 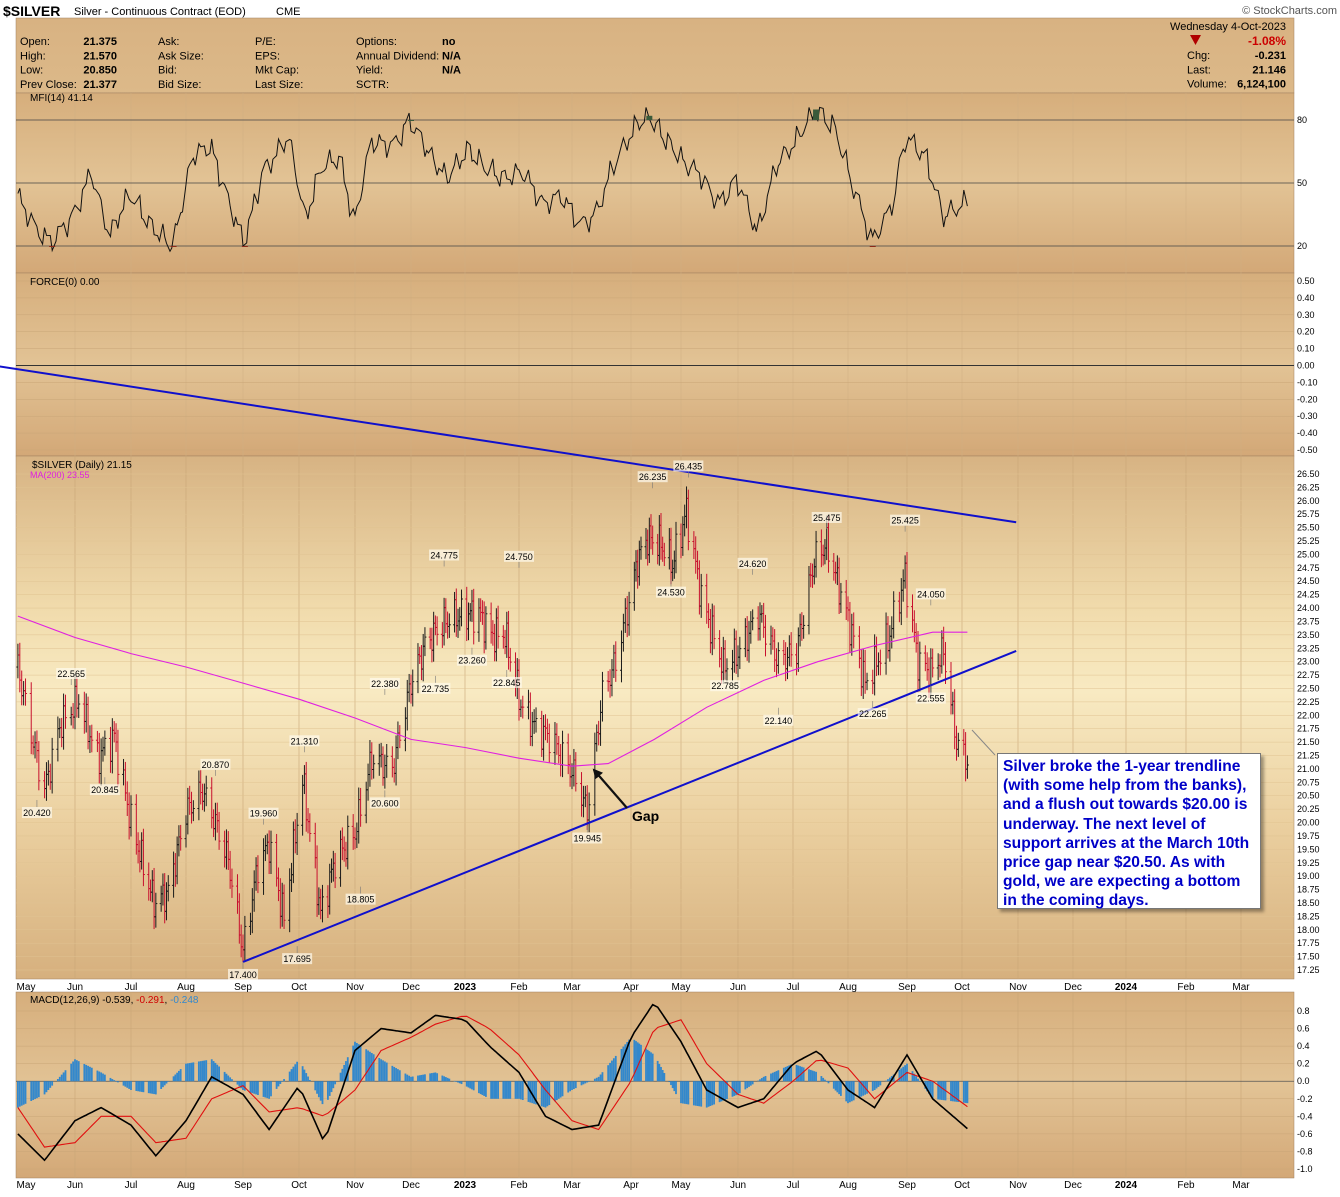 What do you see at coordinates (1122, 766) in the screenshot?
I see `callout-line: Silver broke the 1-year trendline` at bounding box center [1122, 766].